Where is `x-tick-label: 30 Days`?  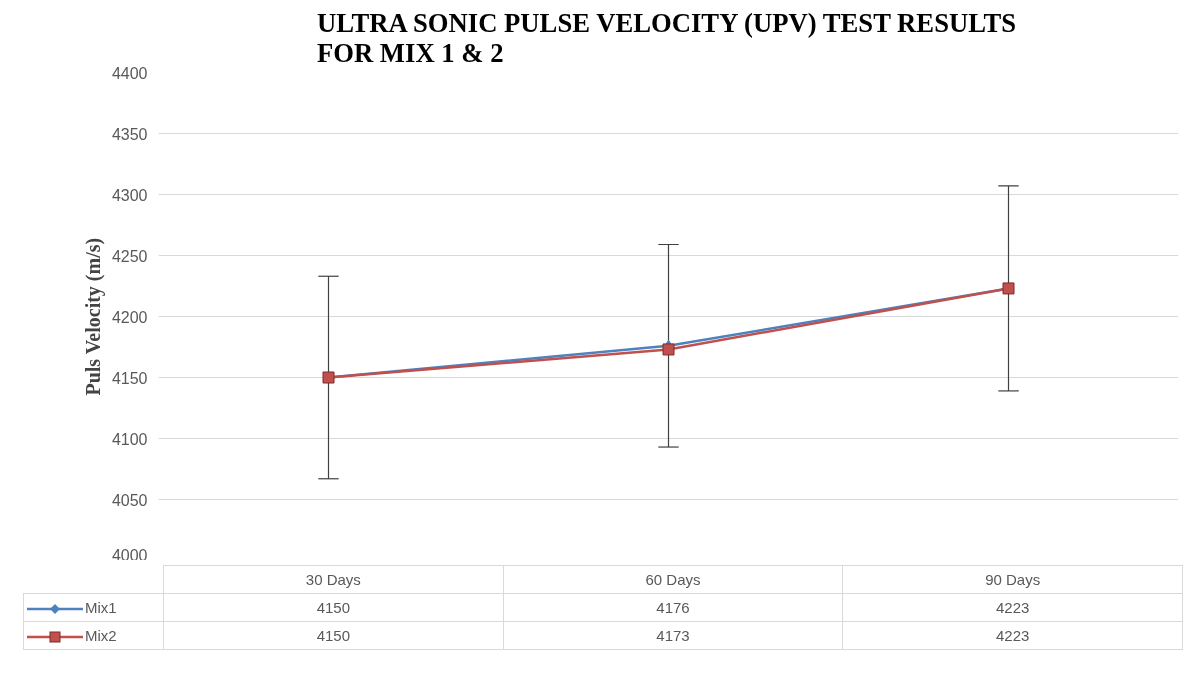 x-tick-label: 30 Days is located at coordinates (333, 579).